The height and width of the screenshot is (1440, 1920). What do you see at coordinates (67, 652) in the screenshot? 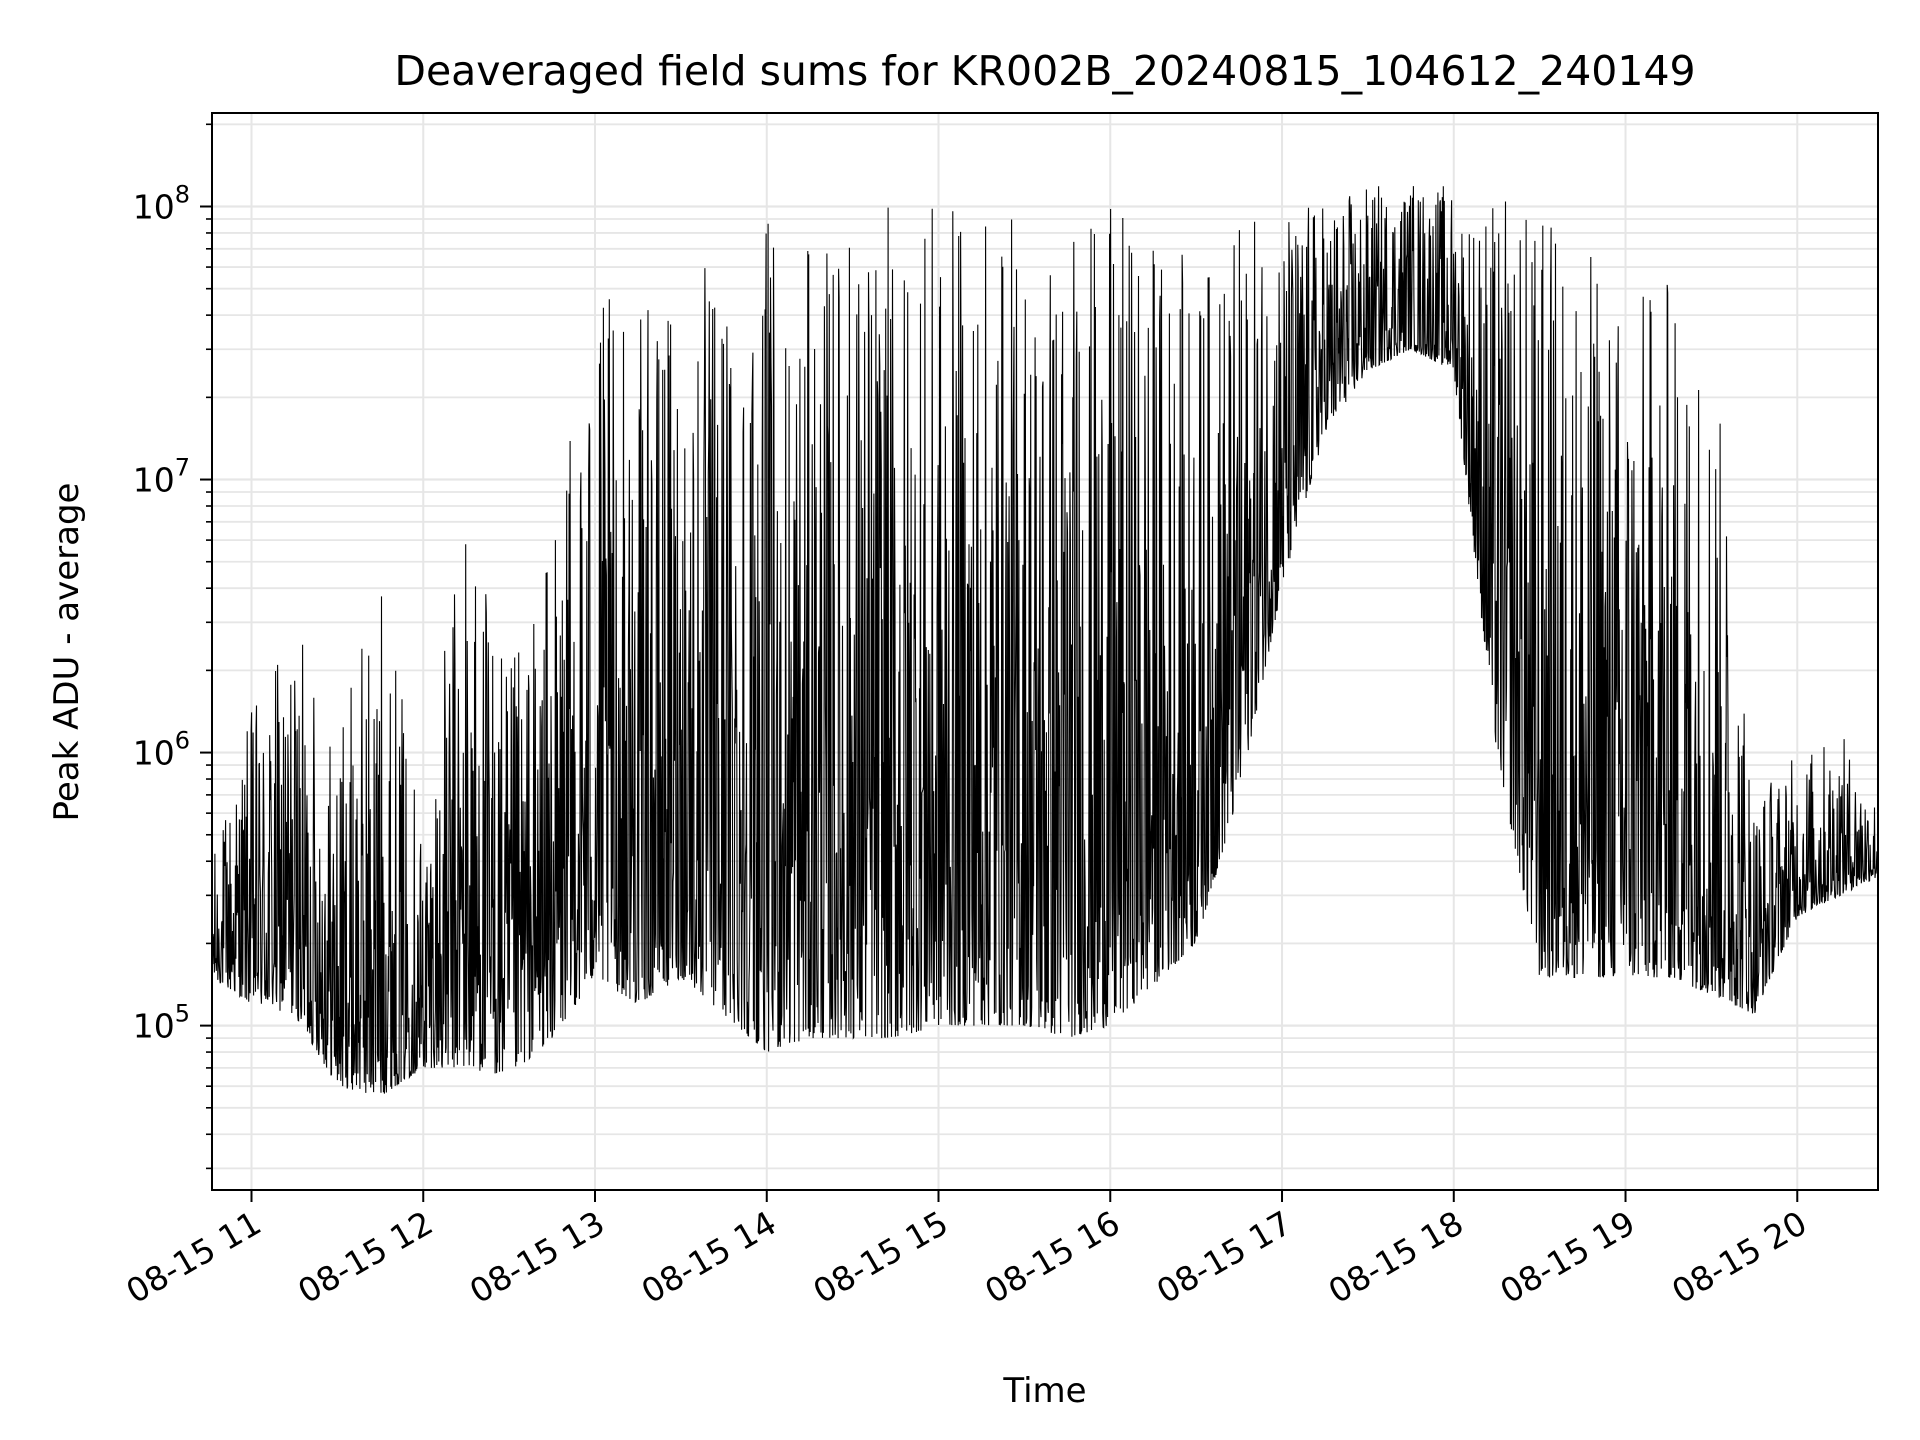
I see `y-axis-label: Peak ADU - average` at bounding box center [67, 652].